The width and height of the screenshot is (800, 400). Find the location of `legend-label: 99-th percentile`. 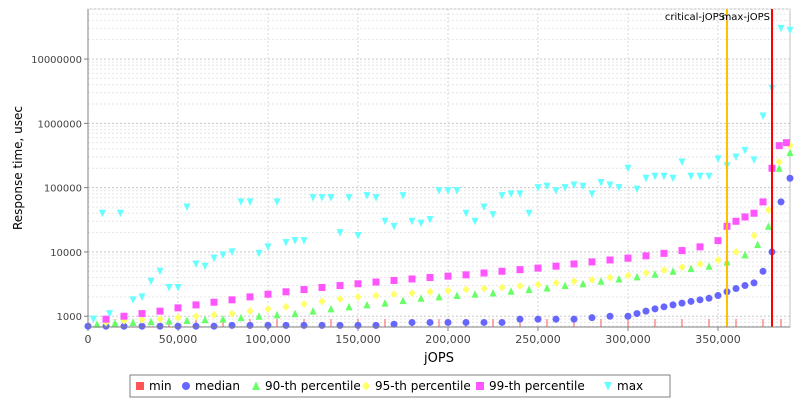

legend-label: 99-th percentile is located at coordinates (537, 386).